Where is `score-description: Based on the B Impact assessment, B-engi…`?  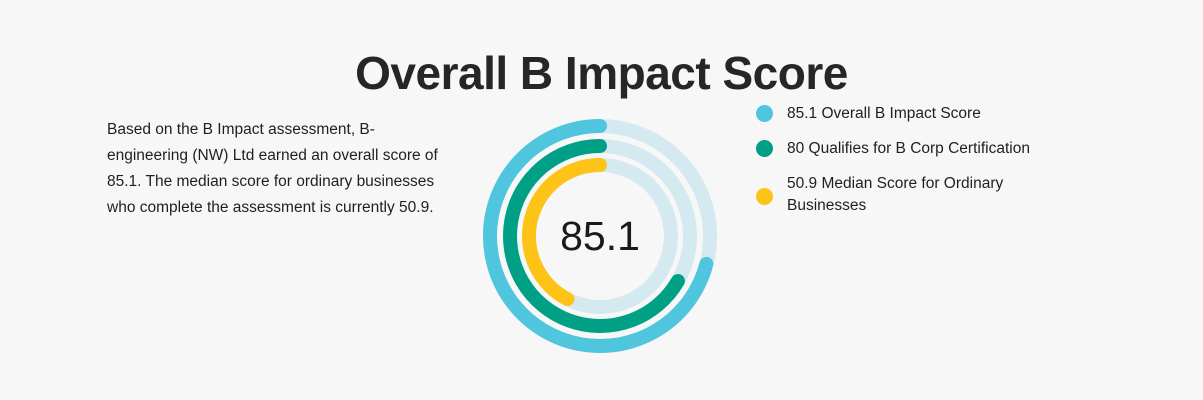
score-description: Based on the B Impact assessment, B-engi… is located at coordinates (272, 168).